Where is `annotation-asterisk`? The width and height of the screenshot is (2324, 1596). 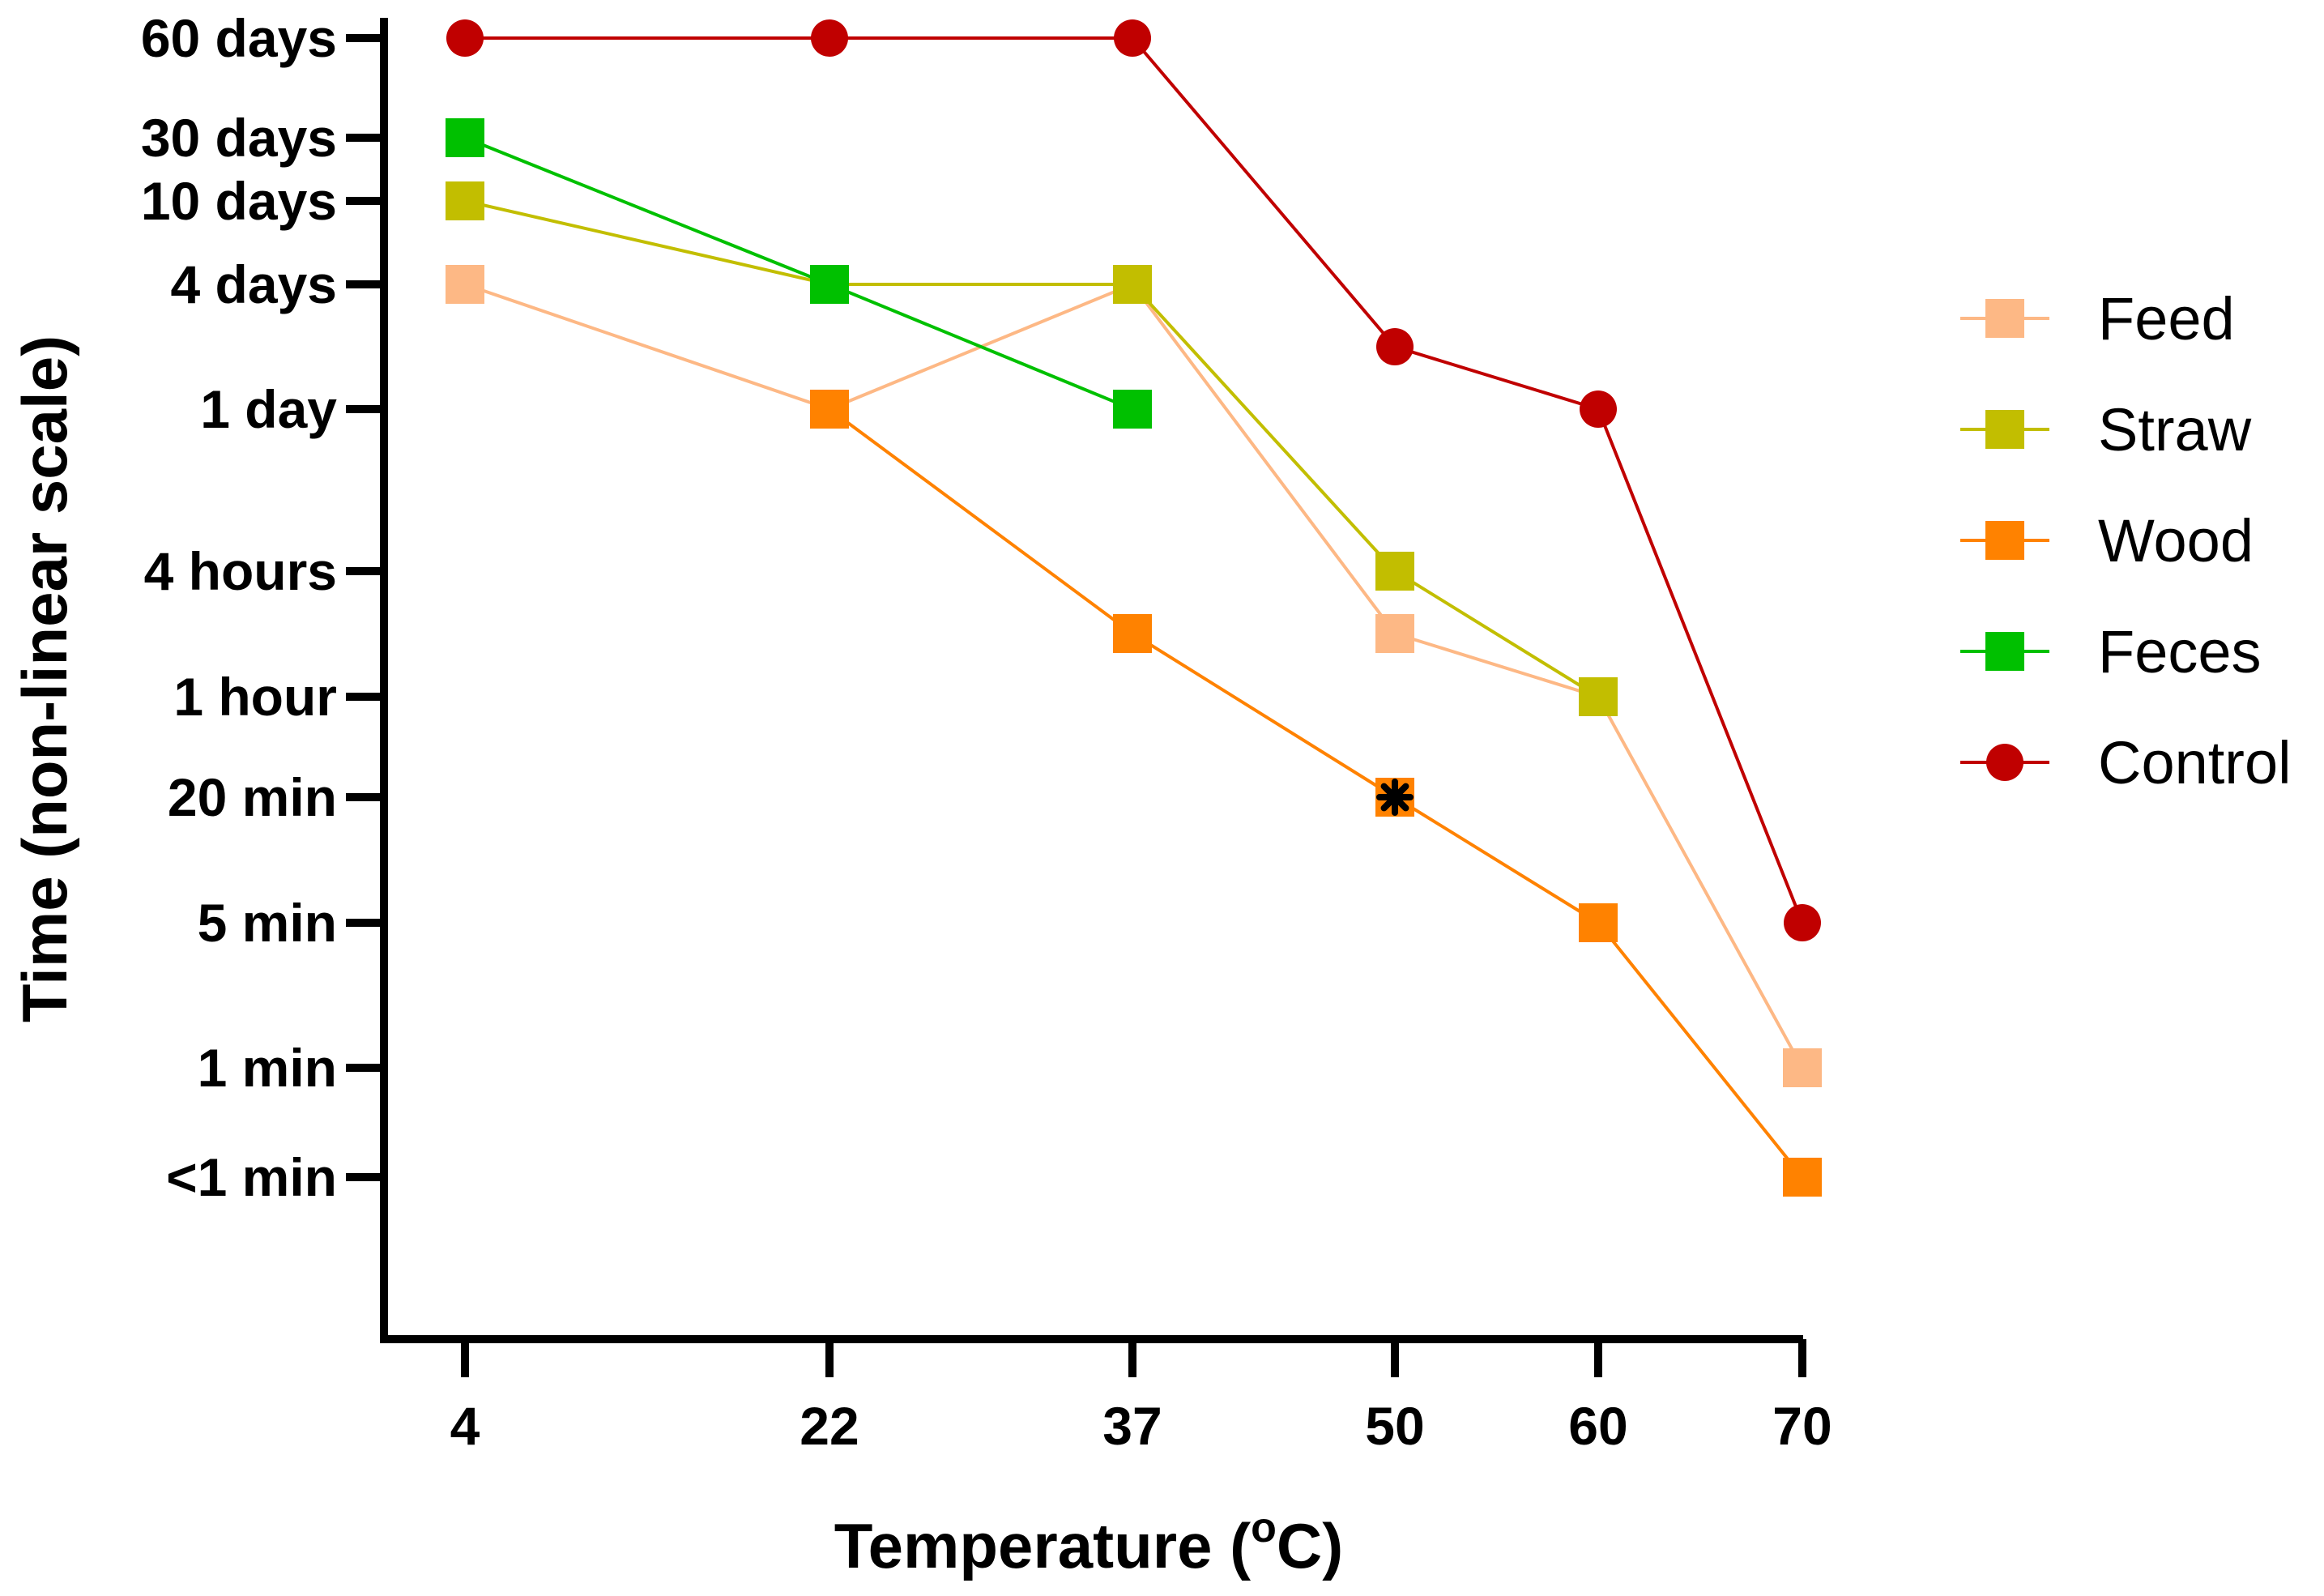
annotation-asterisk is located at coordinates (1395, 797).